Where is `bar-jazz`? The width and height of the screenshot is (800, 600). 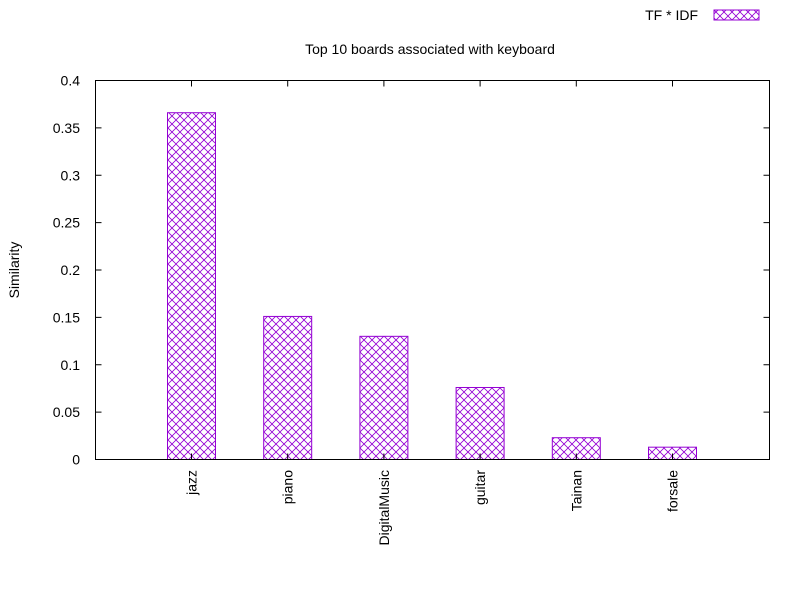
bar-jazz is located at coordinates (191, 286).